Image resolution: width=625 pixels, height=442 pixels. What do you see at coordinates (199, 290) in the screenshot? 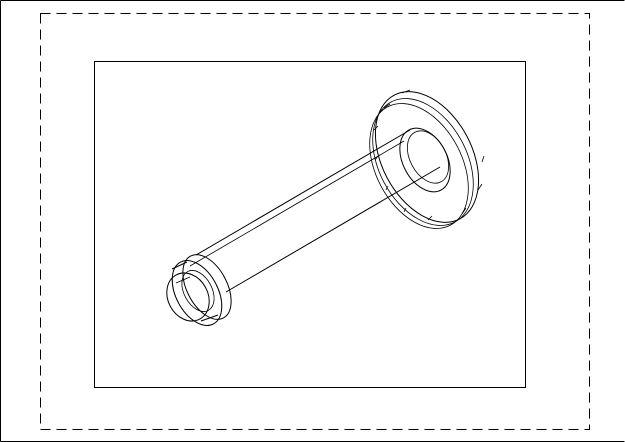
I see `collar` at bounding box center [199, 290].